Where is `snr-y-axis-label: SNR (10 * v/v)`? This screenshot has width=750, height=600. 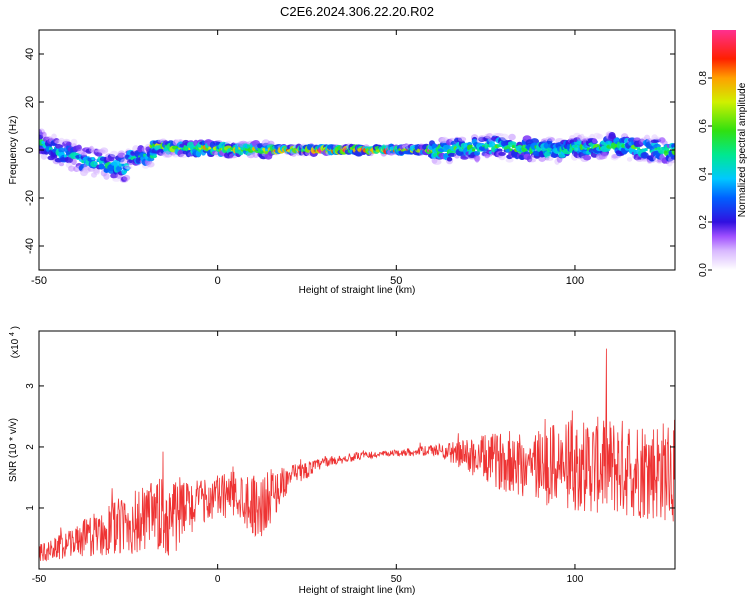 snr-y-axis-label: SNR (10 * v/v) is located at coordinates (13, 450).